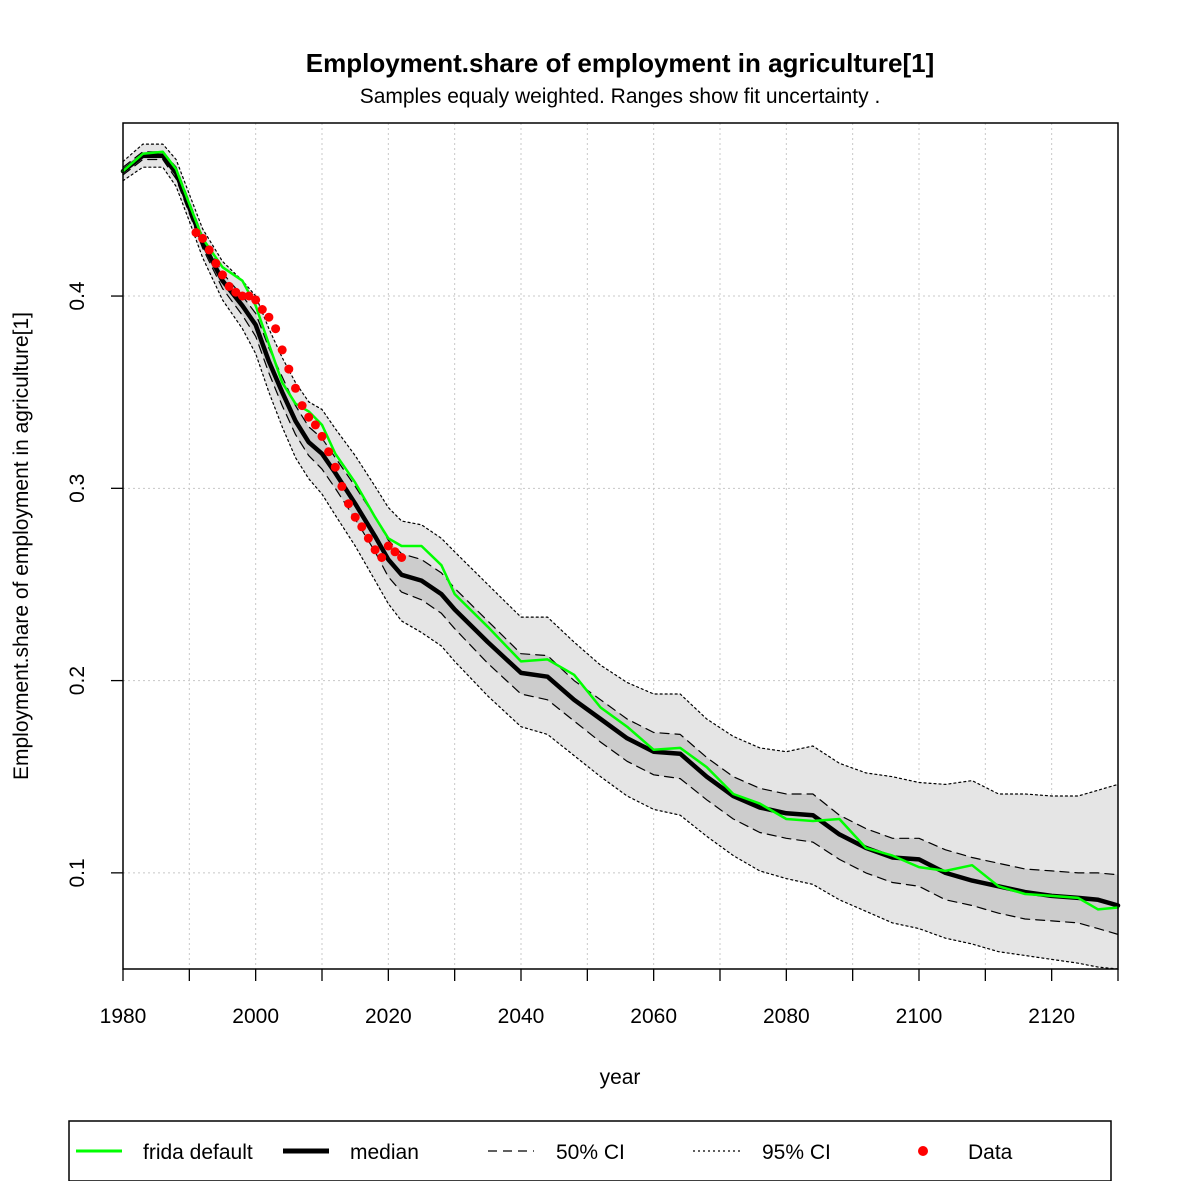  I want to click on x-tick-label: 2120, so click(1051, 1016).